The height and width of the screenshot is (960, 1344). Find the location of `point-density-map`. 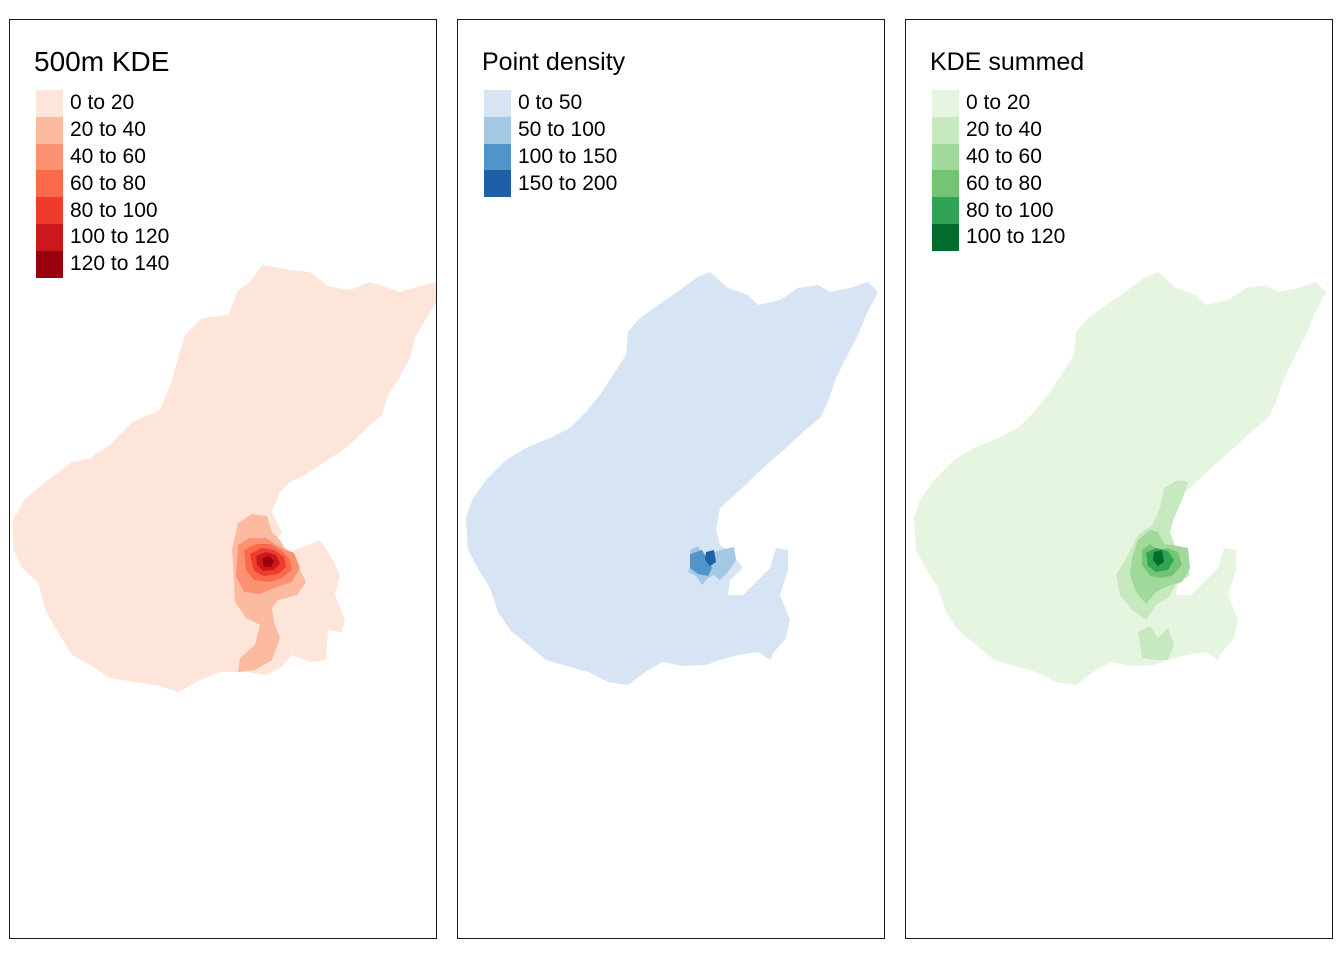

point-density-map is located at coordinates (672, 478).